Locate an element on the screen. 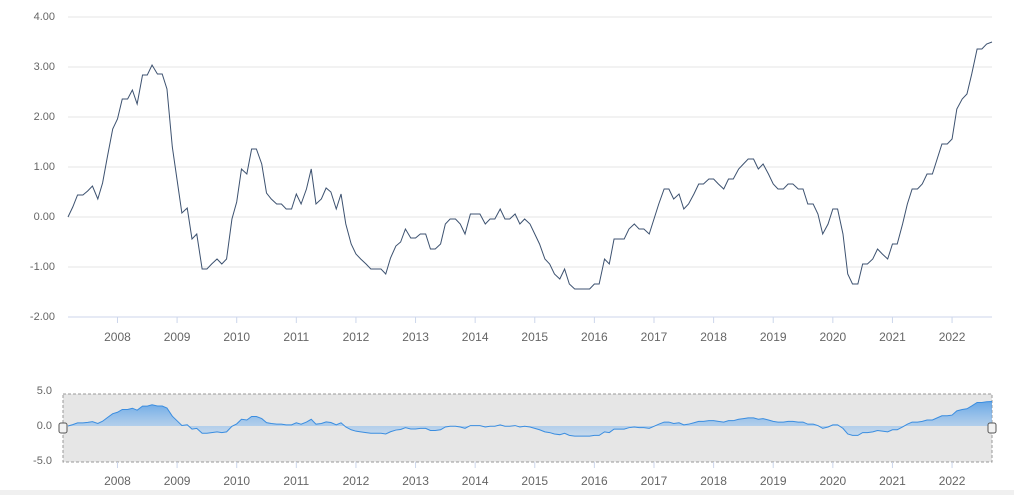 This screenshot has width=1014, height=495. navigator-x-tick-label: 2017 is located at coordinates (654, 481).